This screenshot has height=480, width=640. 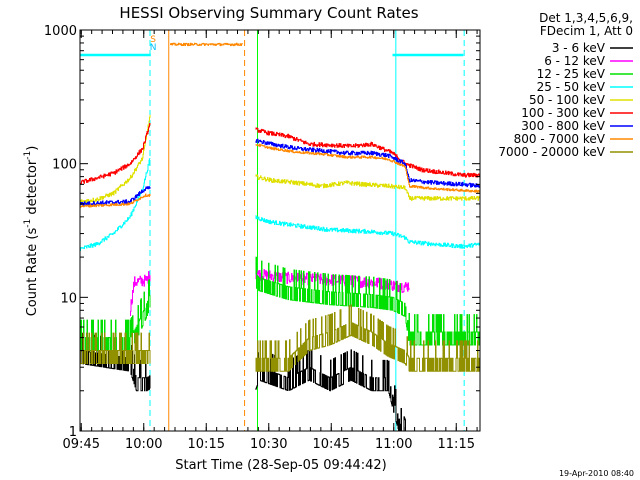 I want to click on footer-timestamp: 19-Apr-2010 08:40, so click(x=596, y=473).